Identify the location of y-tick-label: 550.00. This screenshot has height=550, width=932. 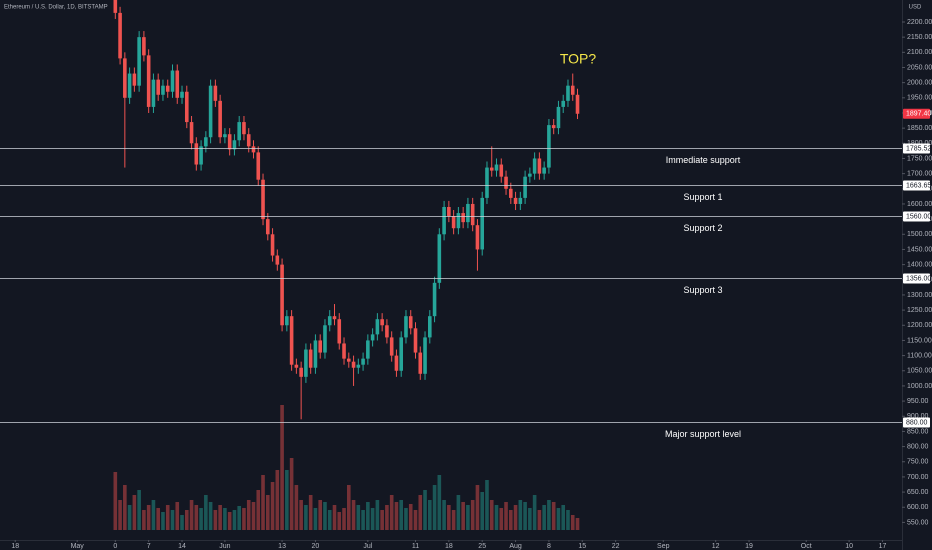
(918, 522).